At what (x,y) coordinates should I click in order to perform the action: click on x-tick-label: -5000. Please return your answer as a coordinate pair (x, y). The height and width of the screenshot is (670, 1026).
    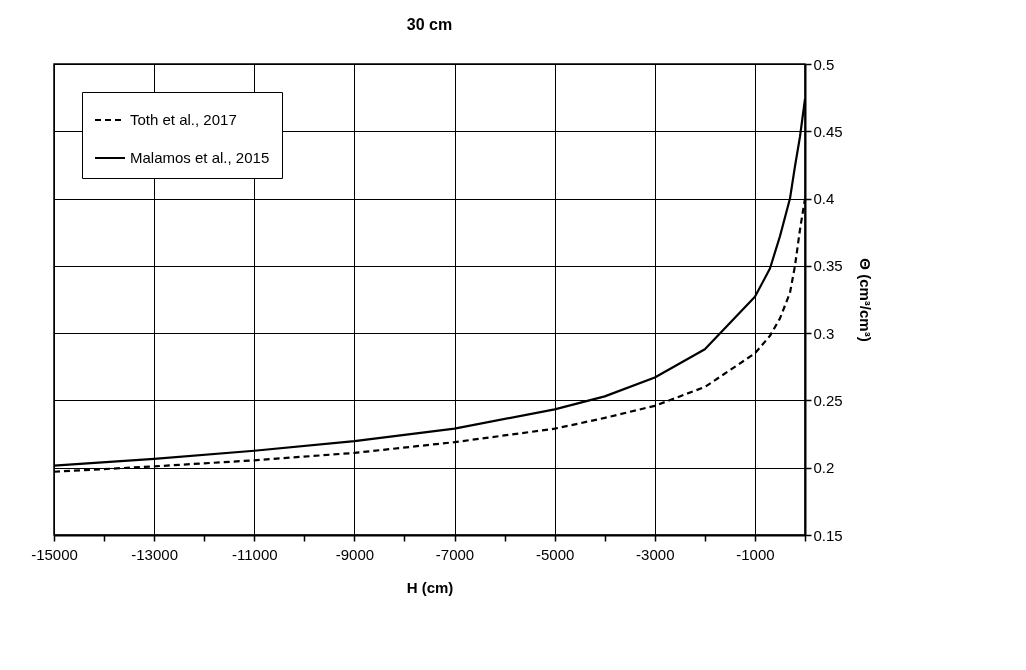
    Looking at the image, I should click on (555, 554).